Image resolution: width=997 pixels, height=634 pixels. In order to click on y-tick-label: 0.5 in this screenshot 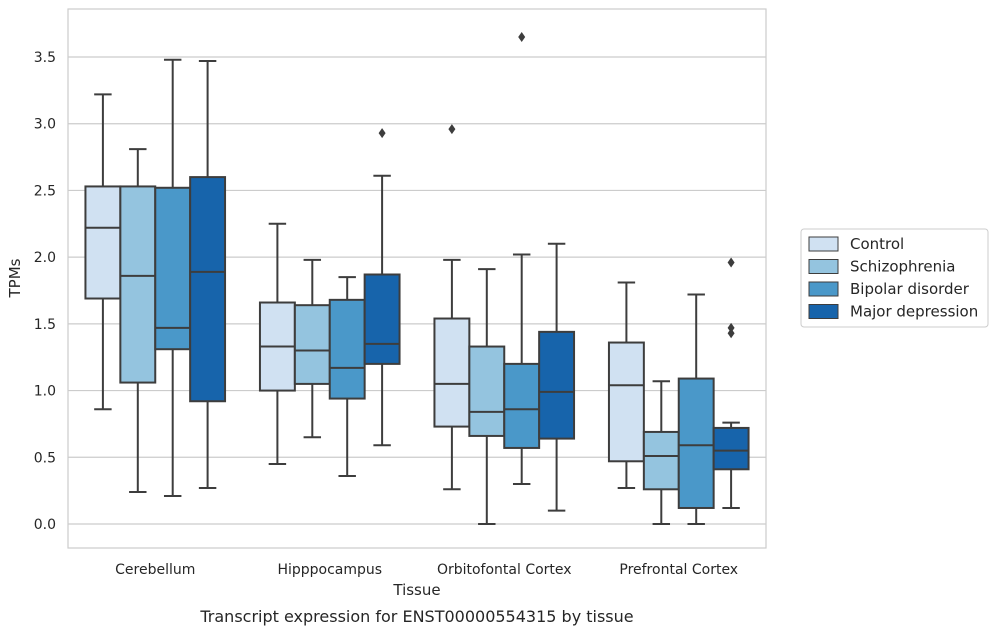, I will do `click(45, 458)`.